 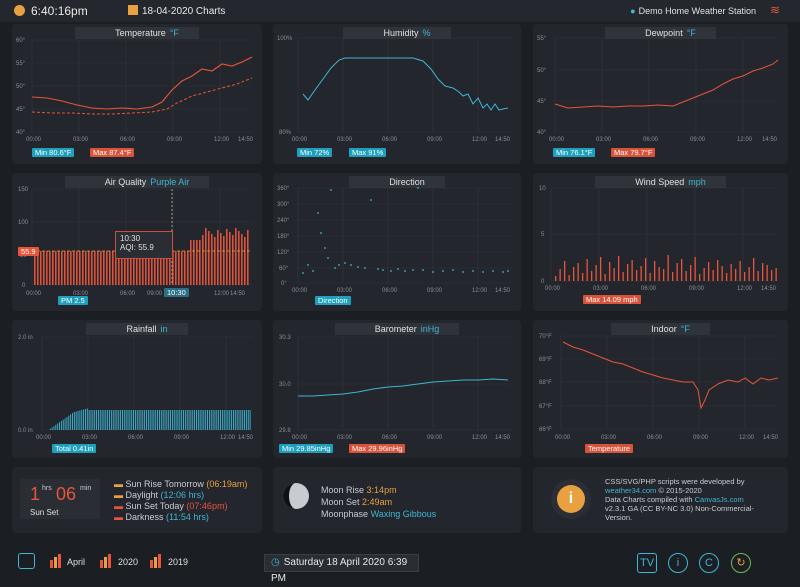 I want to click on windspeed-bars, so click(x=666, y=268).